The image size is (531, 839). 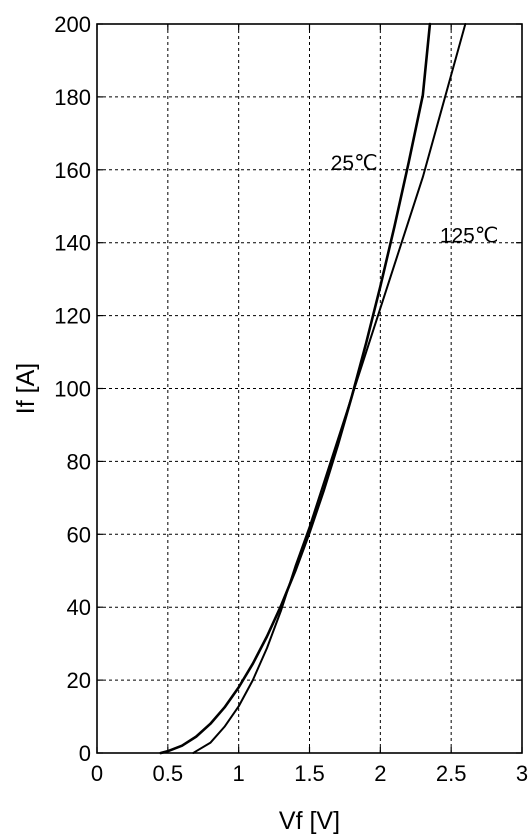 What do you see at coordinates (72, 316) in the screenshot?
I see `y-tick-label: 120` at bounding box center [72, 316].